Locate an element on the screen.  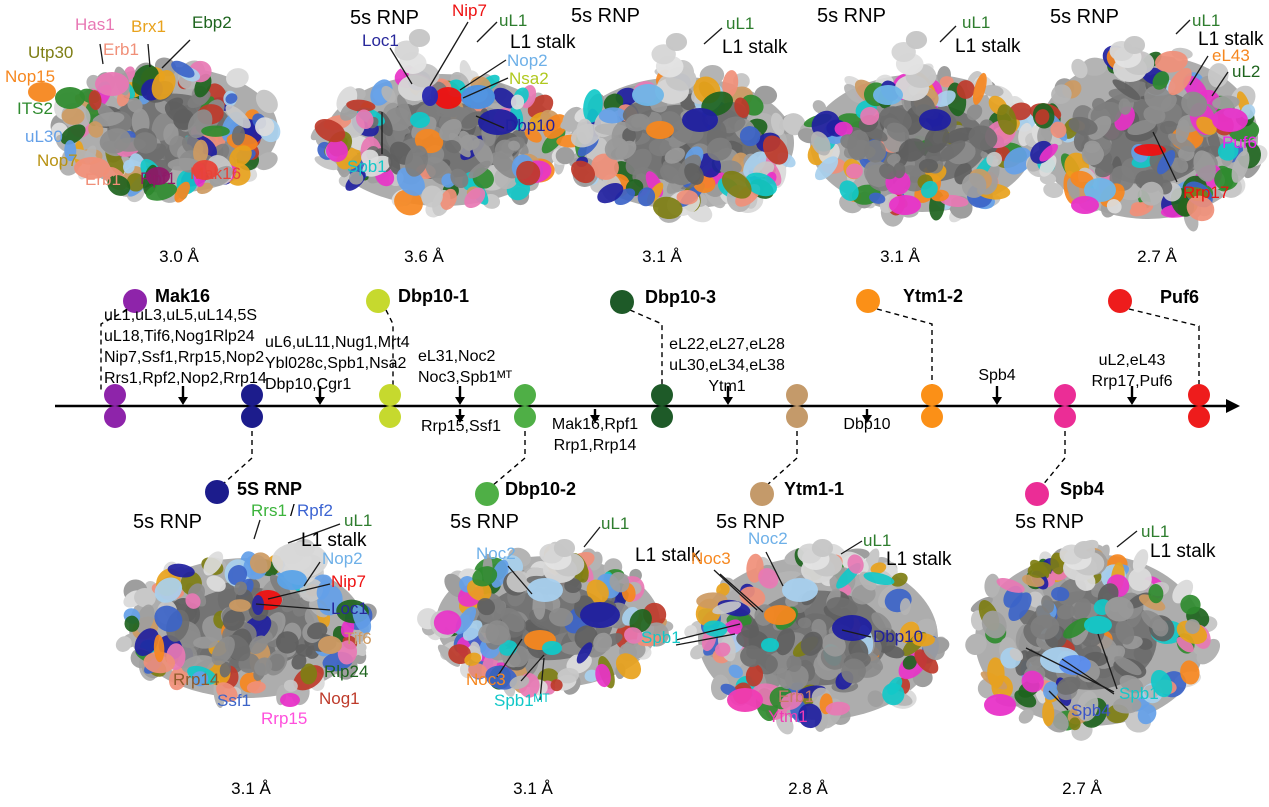
particle-5s-rnp is located at coordinates (246, 613).